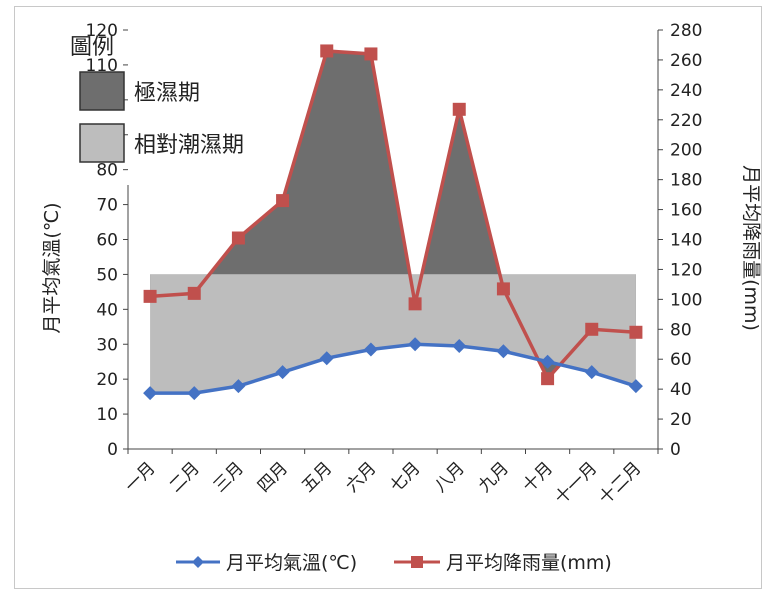 The height and width of the screenshot is (592, 766). Describe the element at coordinates (529, 563) in the screenshot. I see `rain-legend-label: 月平均降雨量(mm)` at that location.